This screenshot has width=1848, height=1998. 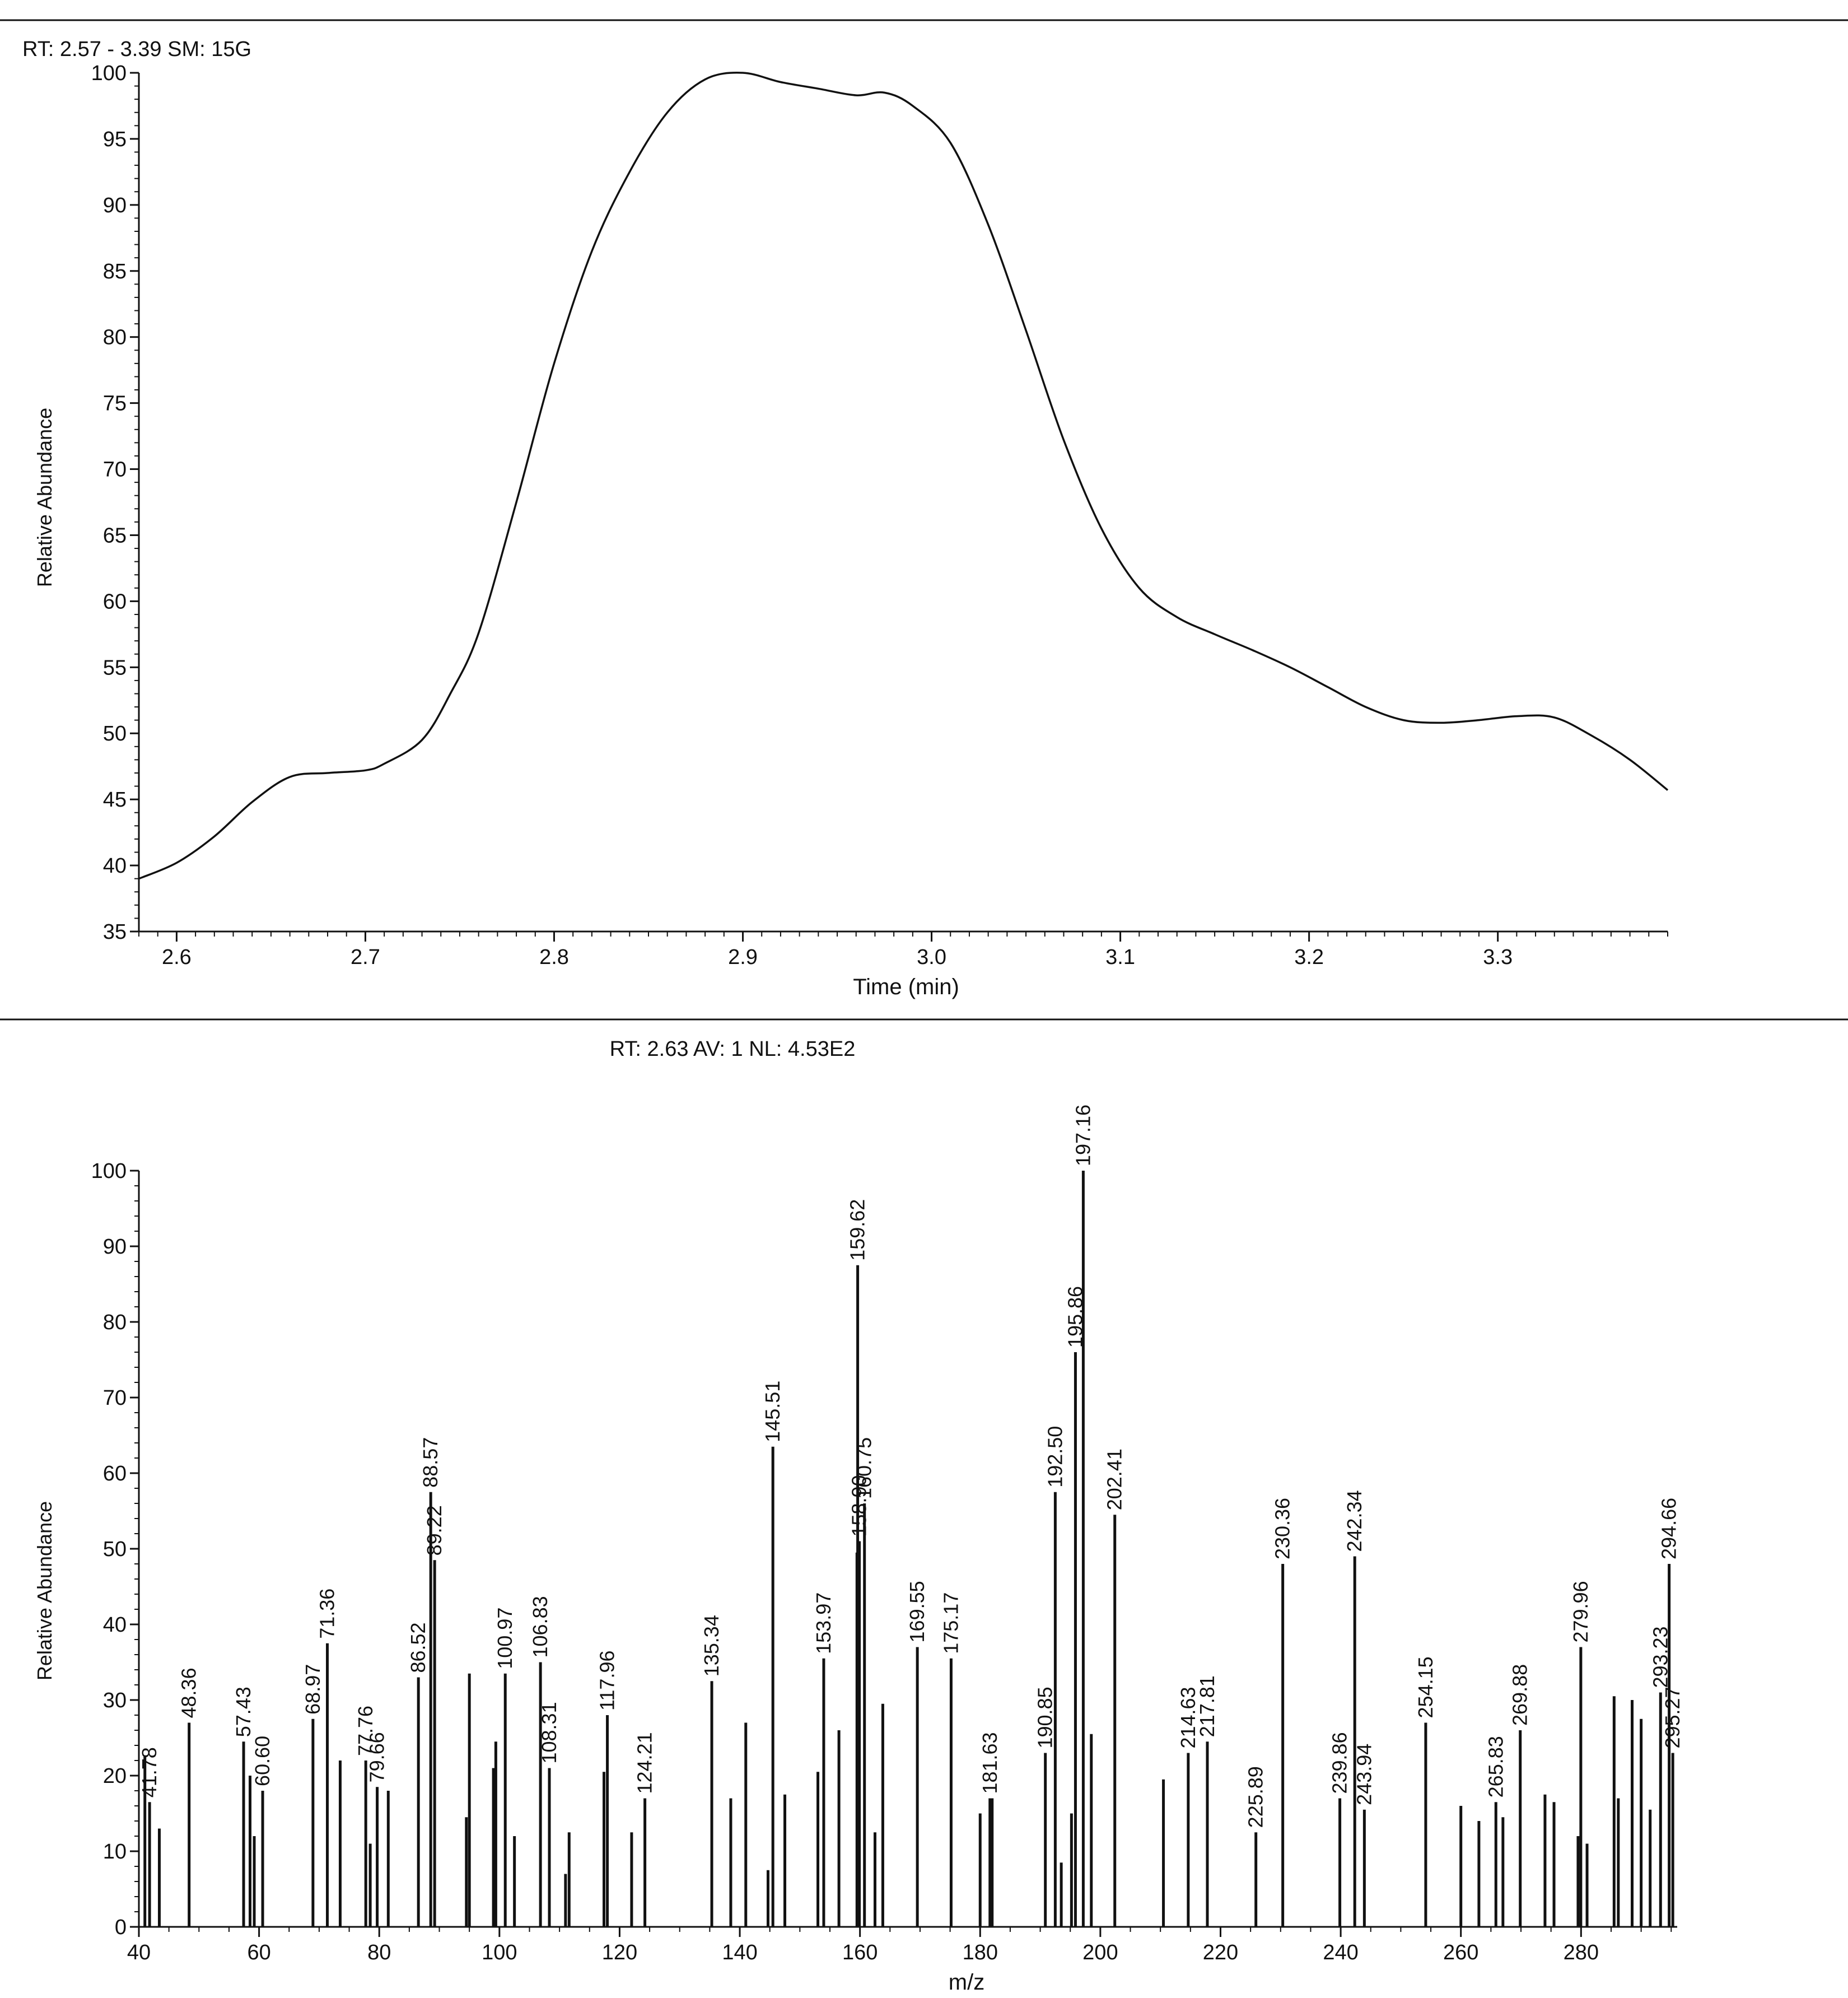 I want to click on spectrum-peak-label: 254.15, so click(x=1425, y=1687).